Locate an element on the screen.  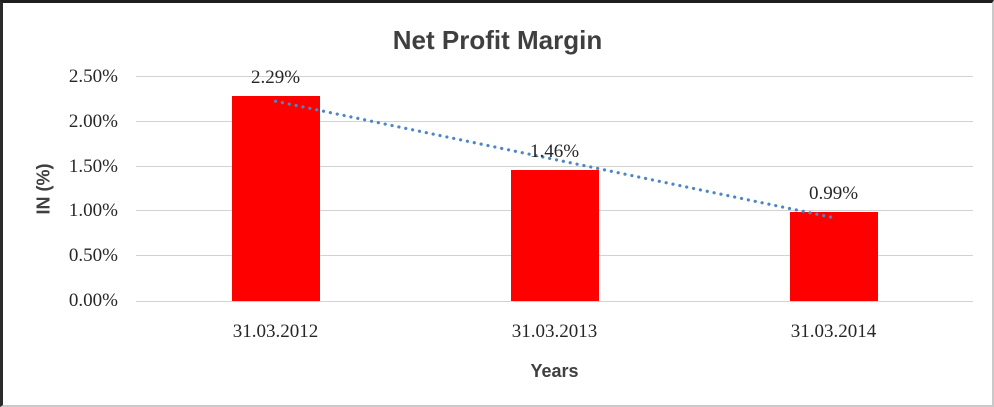
x-tick-label: 31.03.2014 is located at coordinates (833, 331).